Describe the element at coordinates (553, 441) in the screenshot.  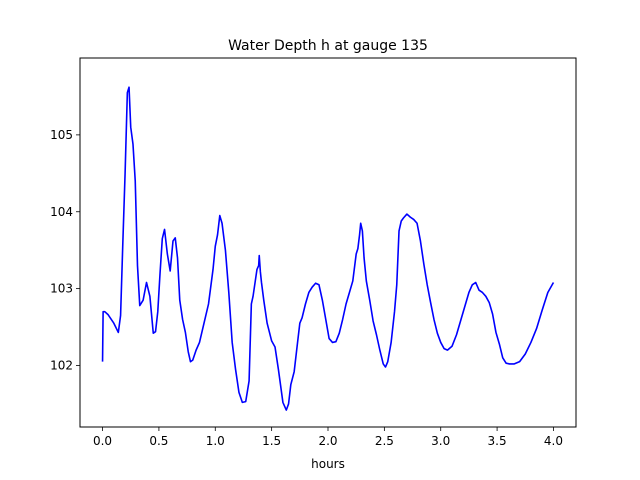
I see `x-tick-label: 4.0` at that location.